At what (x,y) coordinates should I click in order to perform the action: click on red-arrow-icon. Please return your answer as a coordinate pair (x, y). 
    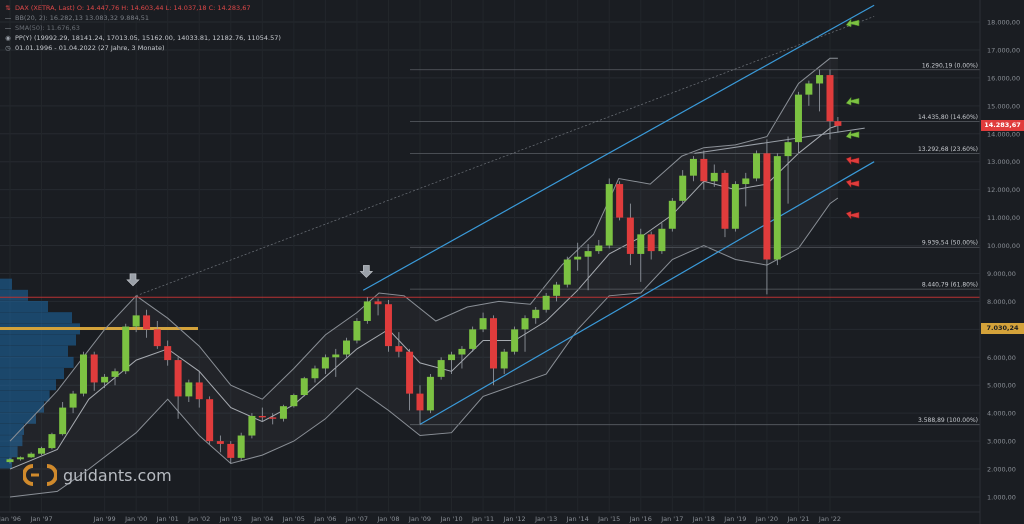
    Looking at the image, I should click on (852, 215).